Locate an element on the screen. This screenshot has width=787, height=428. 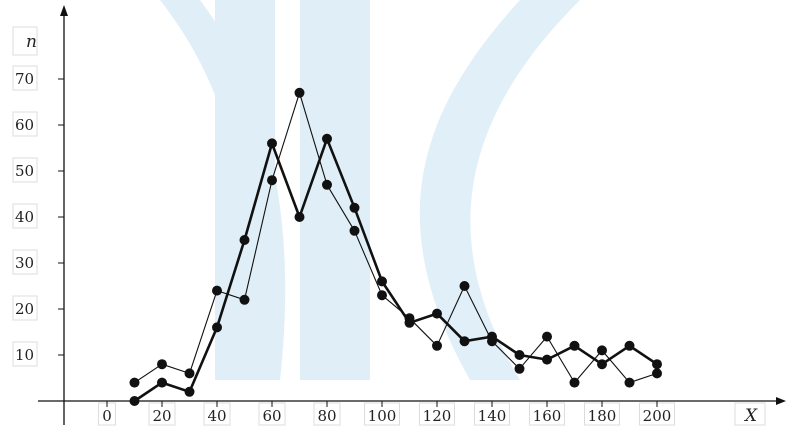
x-tick-label: 20 is located at coordinates (161, 416).